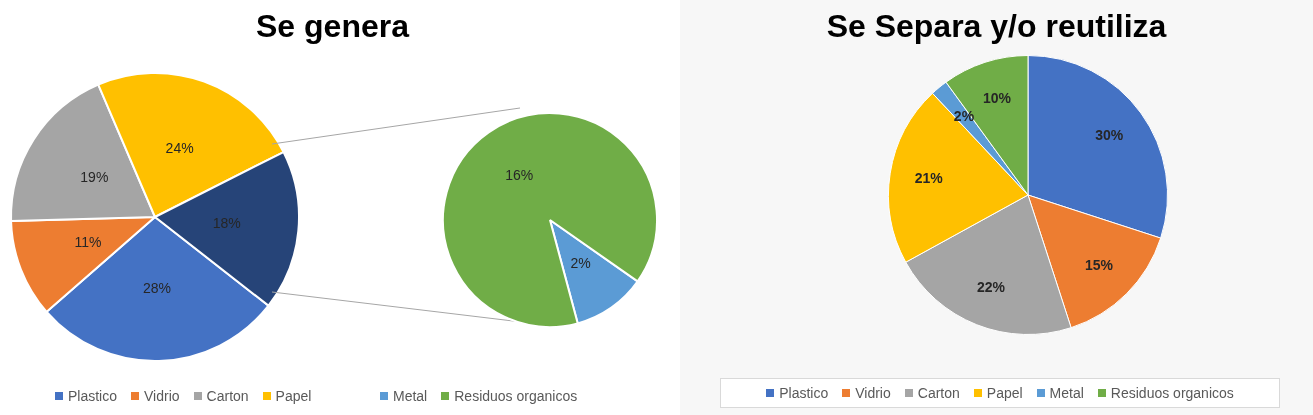 The height and width of the screenshot is (415, 1313). What do you see at coordinates (997, 98) in the screenshot?
I see `data-label: 10%` at bounding box center [997, 98].